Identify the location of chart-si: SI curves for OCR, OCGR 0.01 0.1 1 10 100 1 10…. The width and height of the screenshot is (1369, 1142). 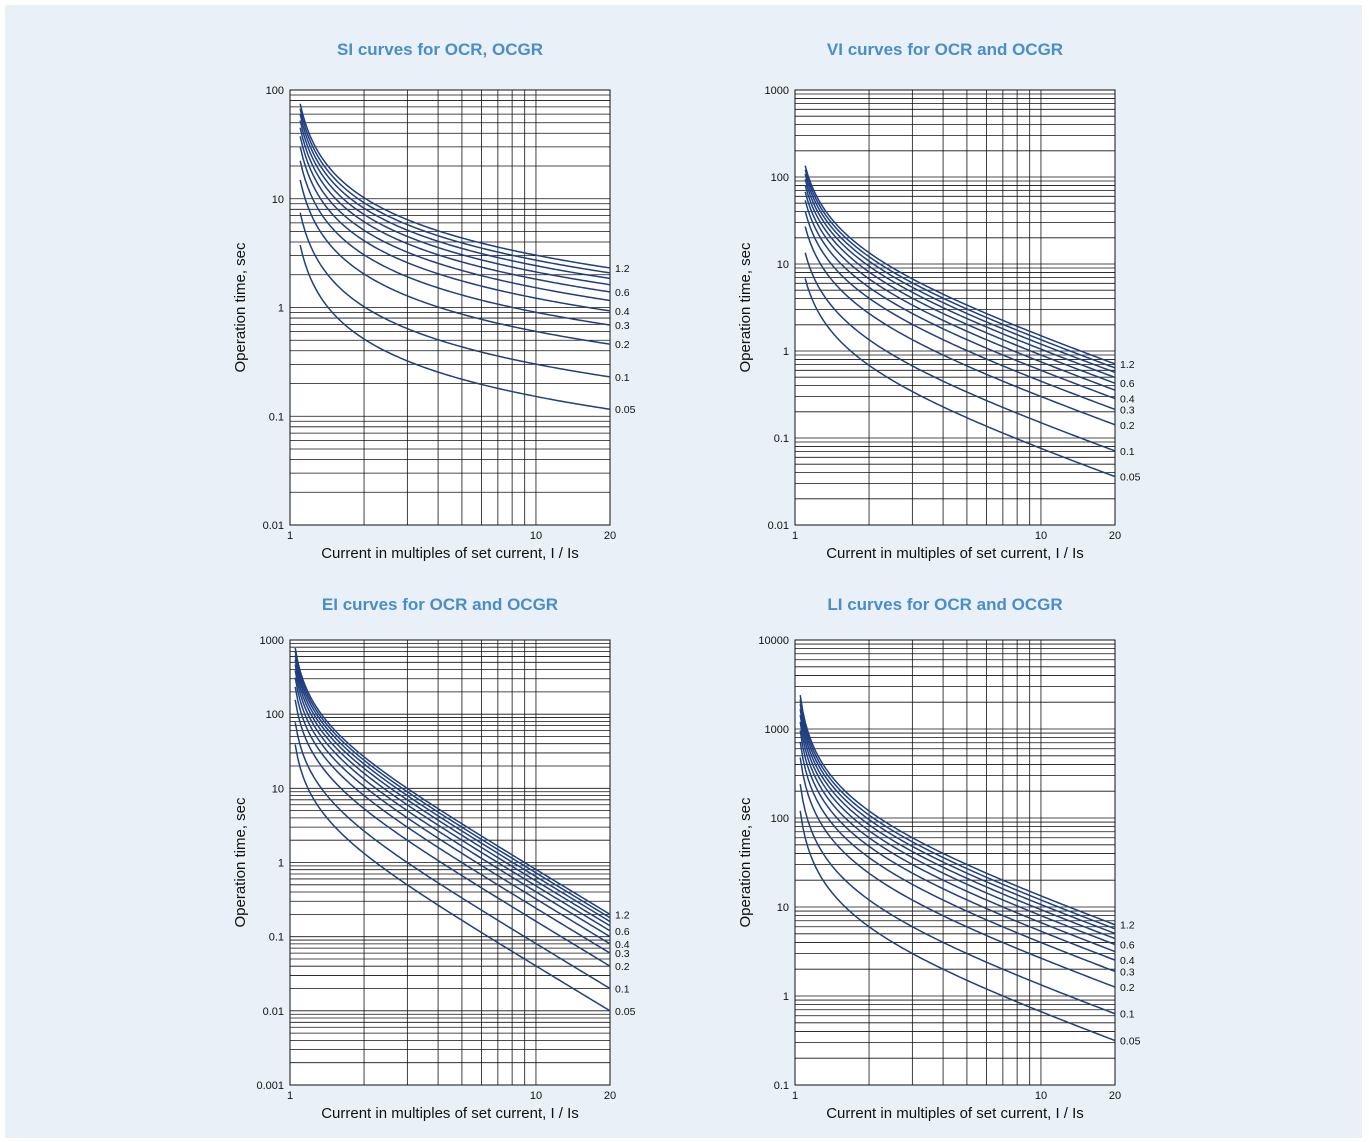
(440, 307).